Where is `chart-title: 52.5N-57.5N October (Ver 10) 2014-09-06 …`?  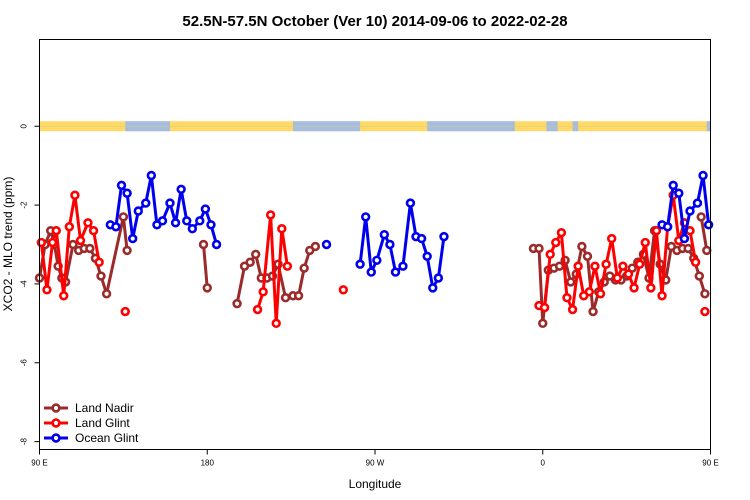 chart-title: 52.5N-57.5N October (Ver 10) 2014-09-06 … is located at coordinates (374, 21).